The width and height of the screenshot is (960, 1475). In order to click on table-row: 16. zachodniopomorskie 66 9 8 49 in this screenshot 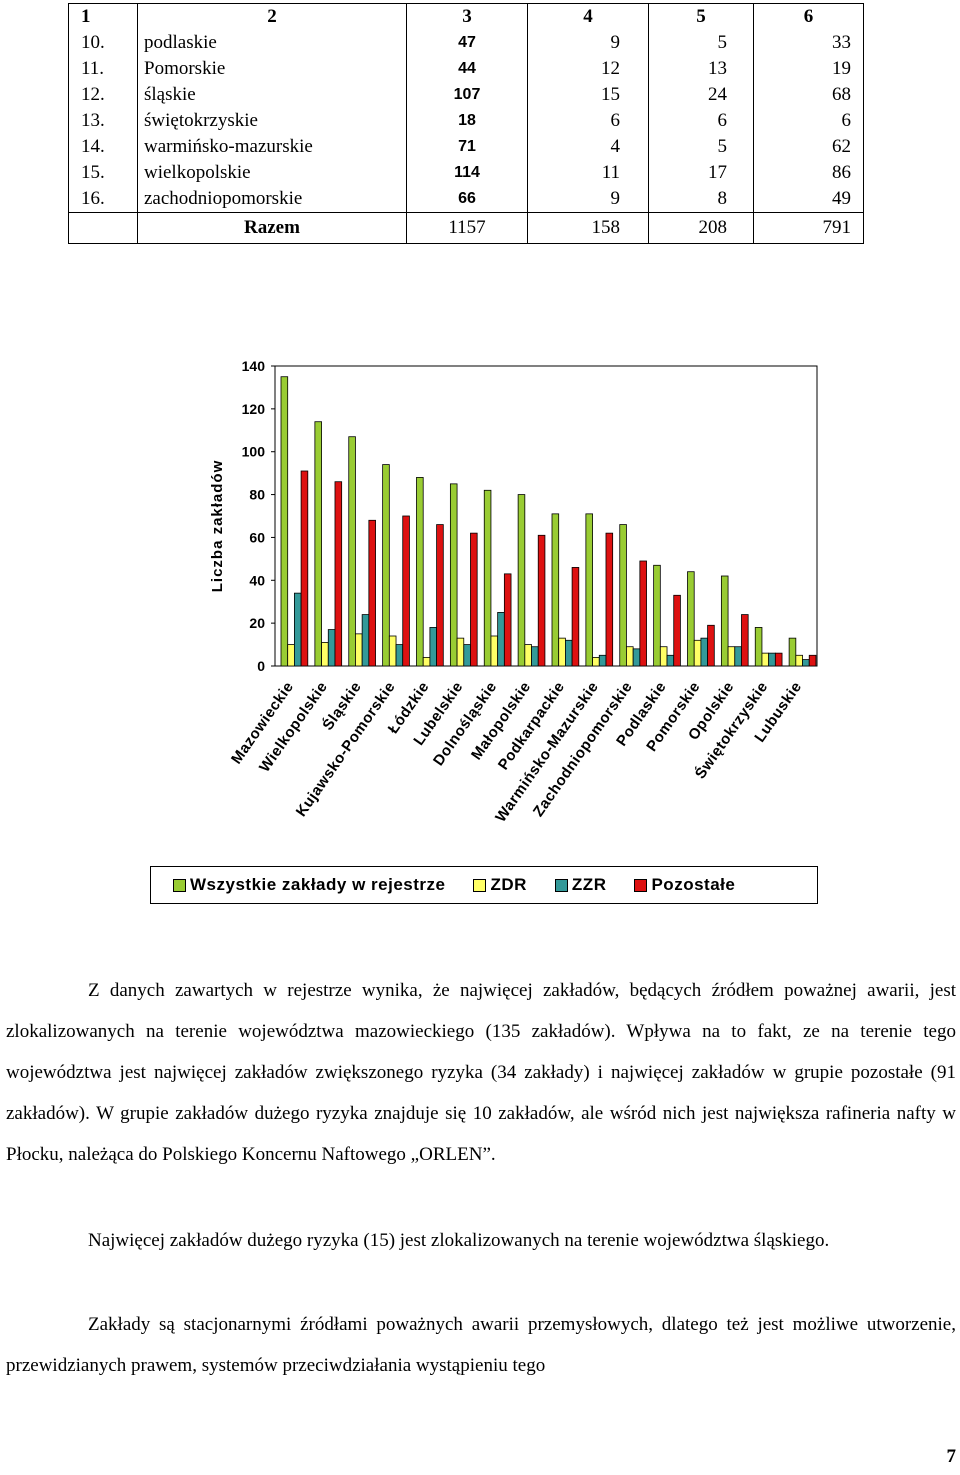, I will do `click(466, 199)`.